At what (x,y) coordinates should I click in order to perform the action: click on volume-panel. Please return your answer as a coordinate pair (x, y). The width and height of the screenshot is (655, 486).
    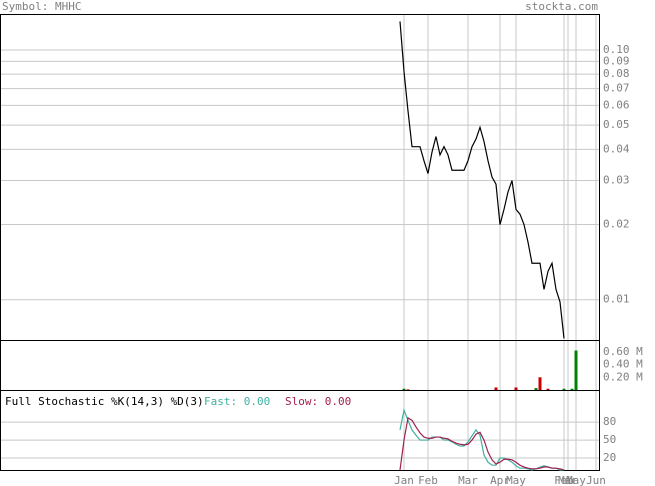
    Looking at the image, I should click on (300, 365).